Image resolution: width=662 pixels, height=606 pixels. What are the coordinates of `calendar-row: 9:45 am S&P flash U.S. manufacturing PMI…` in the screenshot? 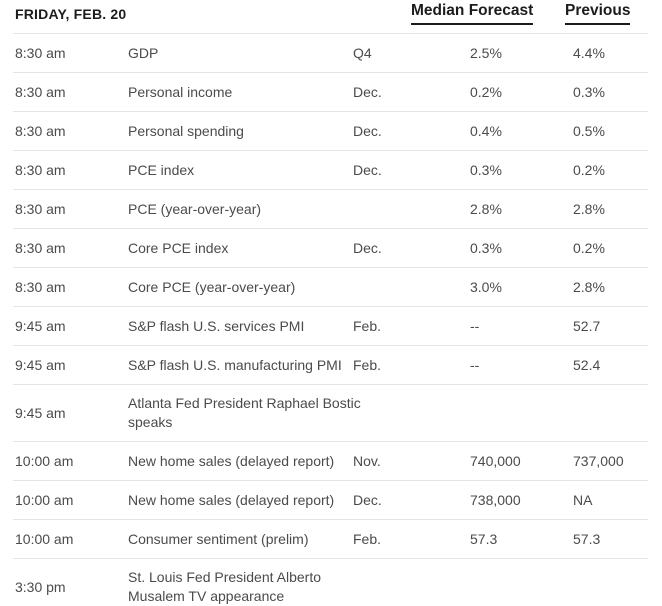 It's located at (330, 364).